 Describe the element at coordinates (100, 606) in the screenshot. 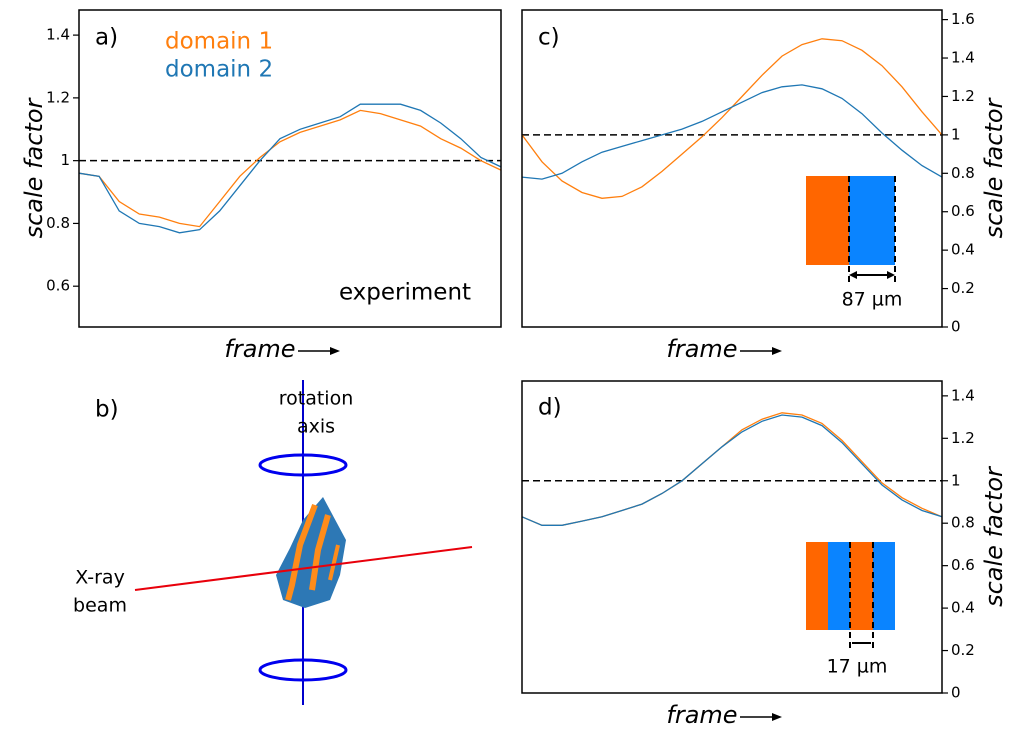

I see `beam-label: beam` at that location.